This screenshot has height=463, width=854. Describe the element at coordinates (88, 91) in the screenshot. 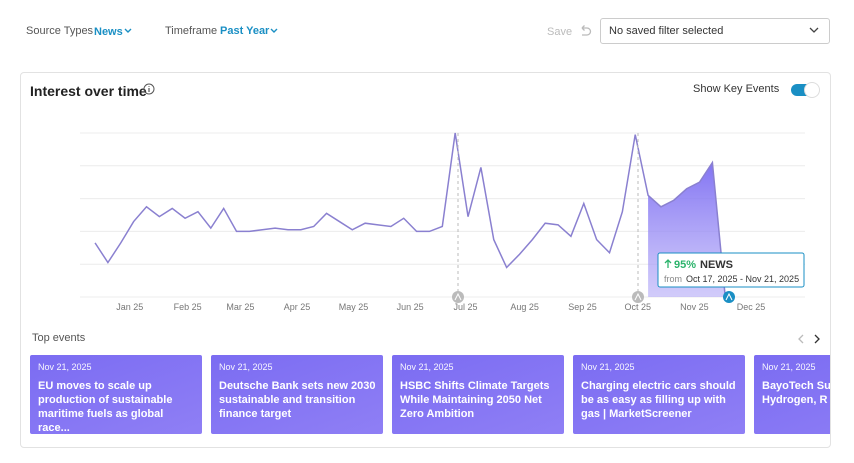

I see `panel-title: Interest over time` at that location.